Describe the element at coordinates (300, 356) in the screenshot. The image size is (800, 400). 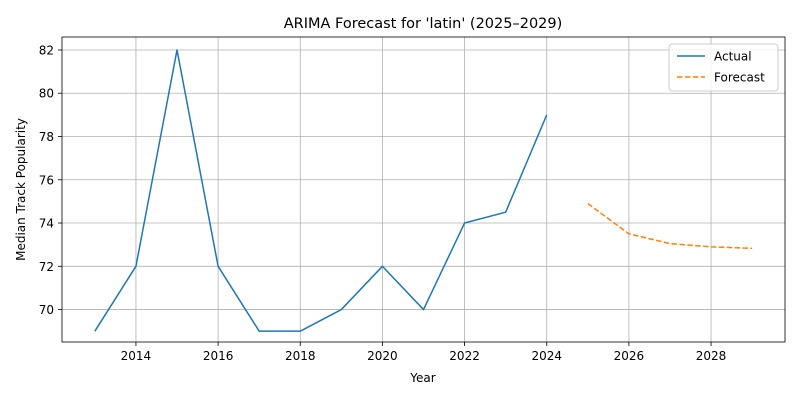
I see `x-tick-label-2018: 2018` at that location.